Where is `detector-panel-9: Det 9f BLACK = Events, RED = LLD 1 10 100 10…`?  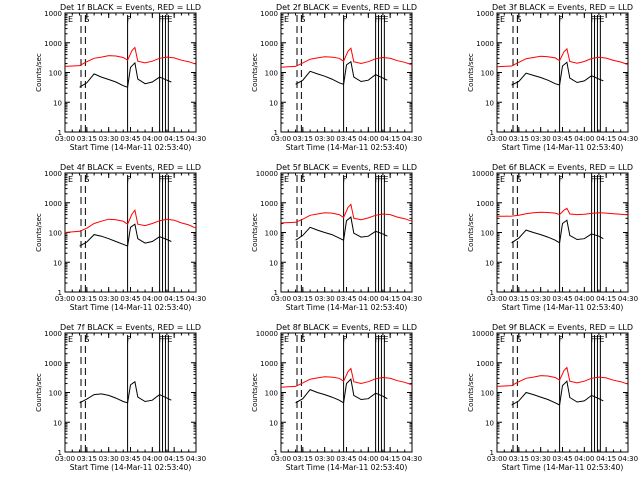
detector-panel-9: Det 9f BLACK = Events, RED = LLD 1 10 100 10… is located at coordinates (552, 397).